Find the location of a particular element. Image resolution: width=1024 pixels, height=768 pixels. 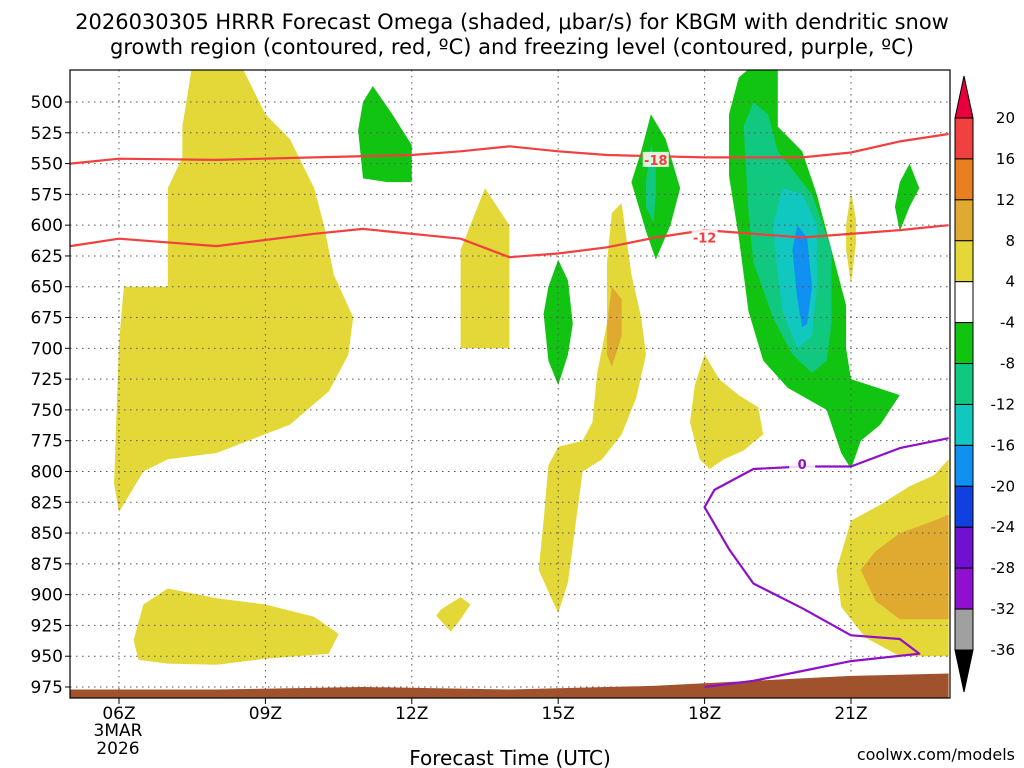

contour-label-bg-freezing_level is located at coordinates (802, 464).